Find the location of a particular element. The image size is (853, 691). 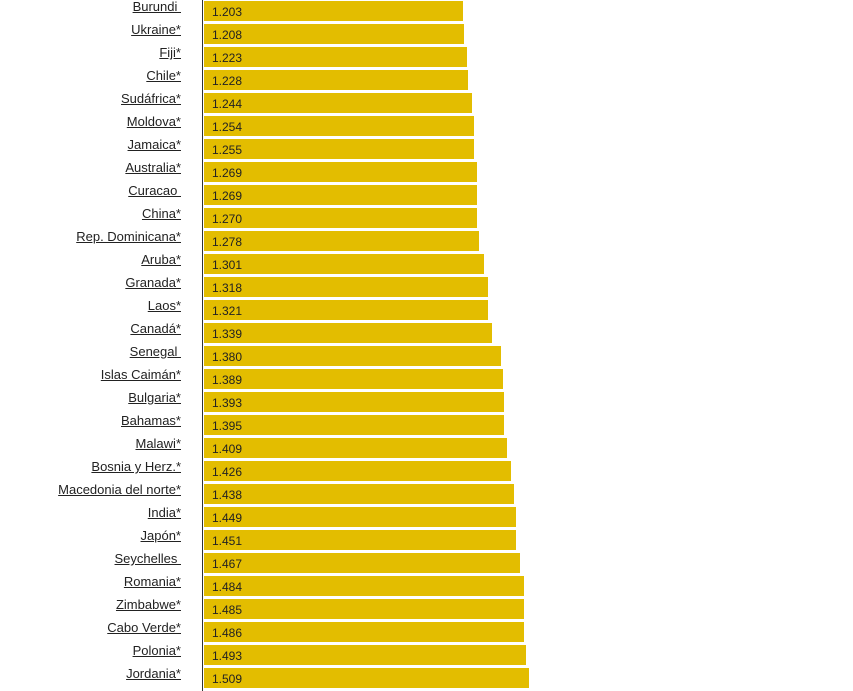

category-axis-line is located at coordinates (202, 345).